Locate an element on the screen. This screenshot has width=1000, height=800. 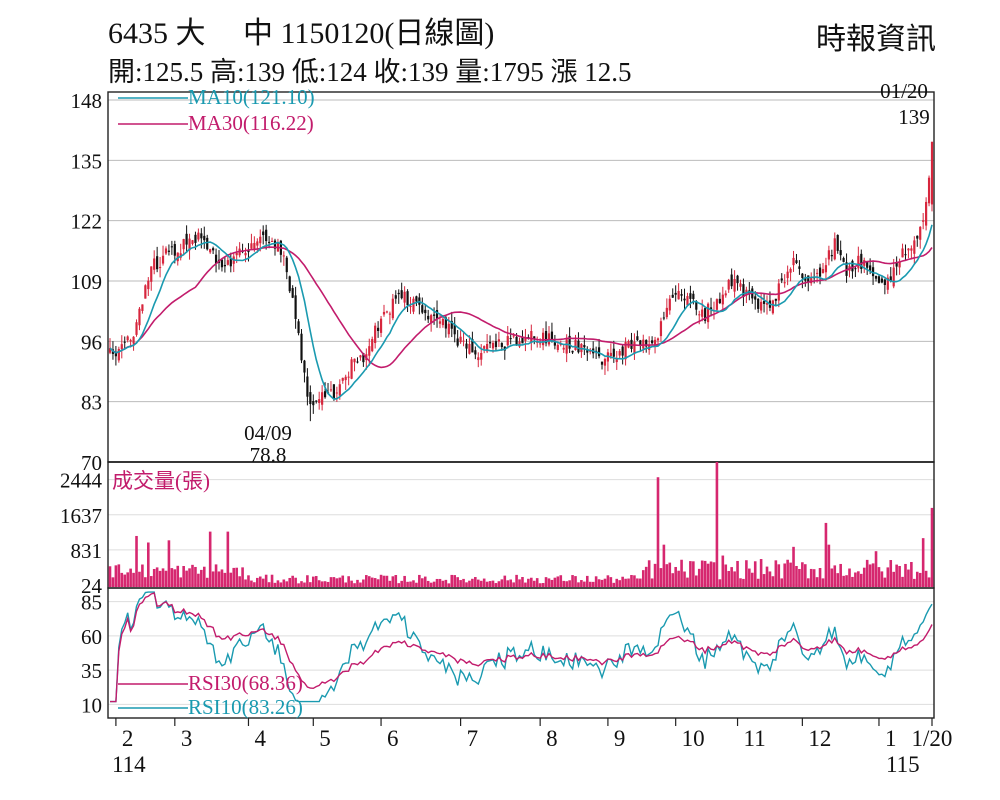
month-label: 5 is located at coordinates (325, 738).